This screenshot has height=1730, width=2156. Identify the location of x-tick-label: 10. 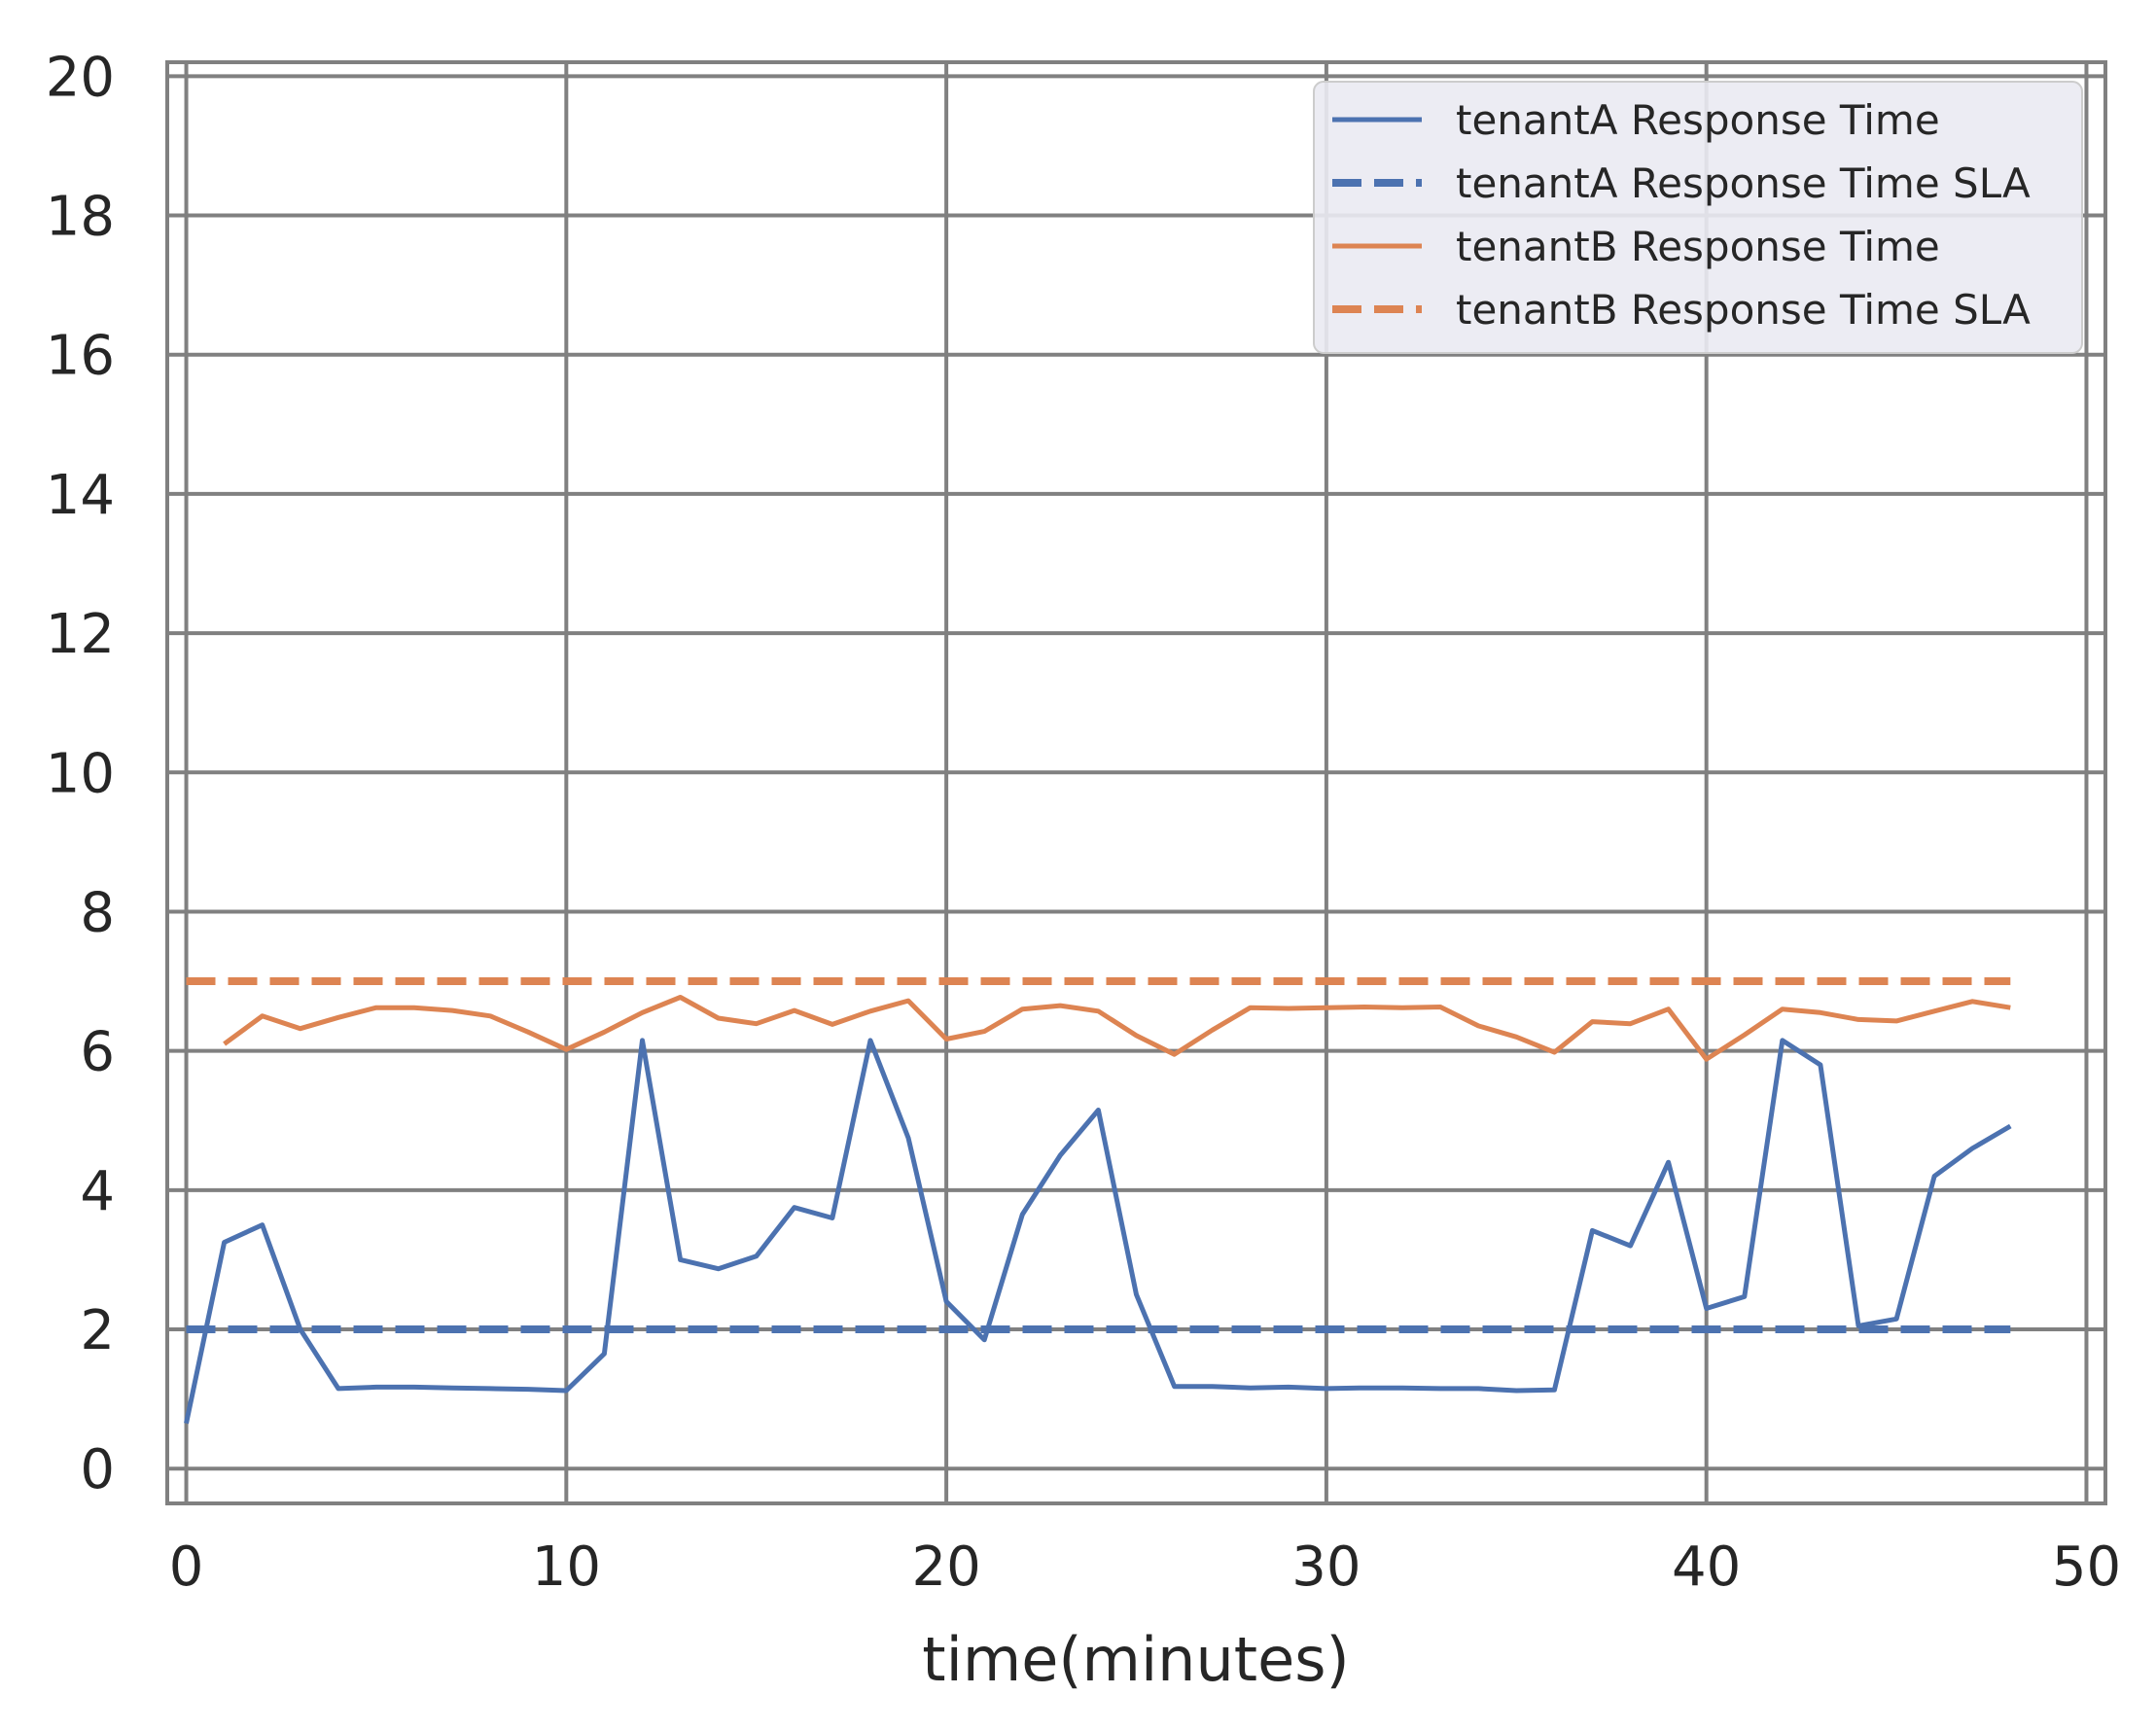
(566, 1567).